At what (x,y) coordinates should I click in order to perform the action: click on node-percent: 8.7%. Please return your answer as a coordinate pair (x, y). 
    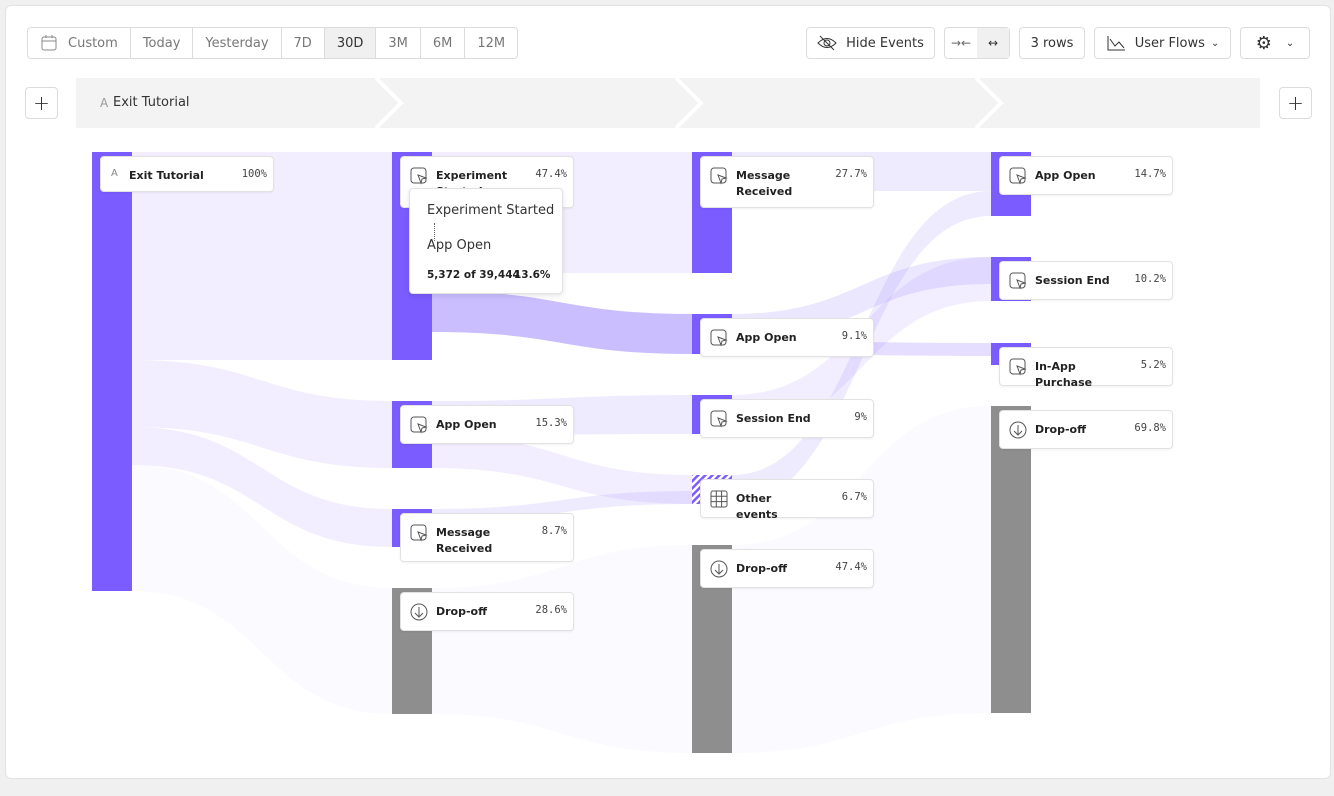
    Looking at the image, I should click on (554, 531).